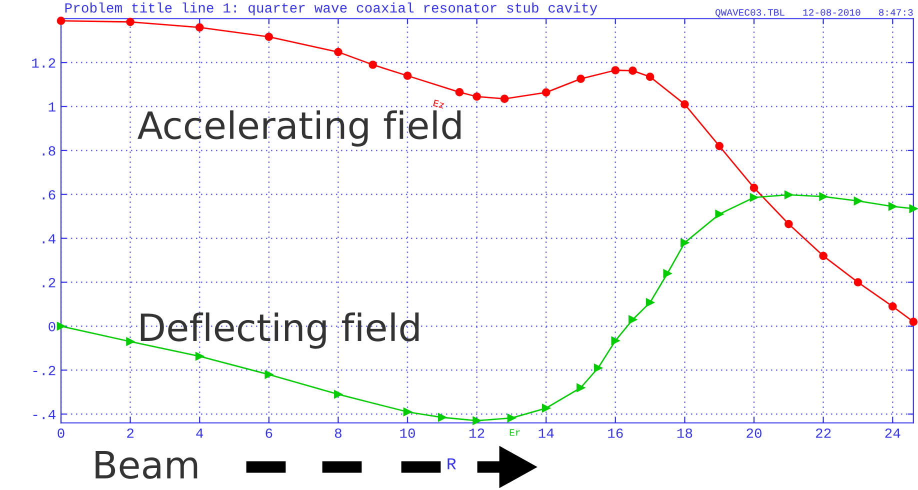  Describe the element at coordinates (52, 327) in the screenshot. I see `y-tick-label: 0` at that location.